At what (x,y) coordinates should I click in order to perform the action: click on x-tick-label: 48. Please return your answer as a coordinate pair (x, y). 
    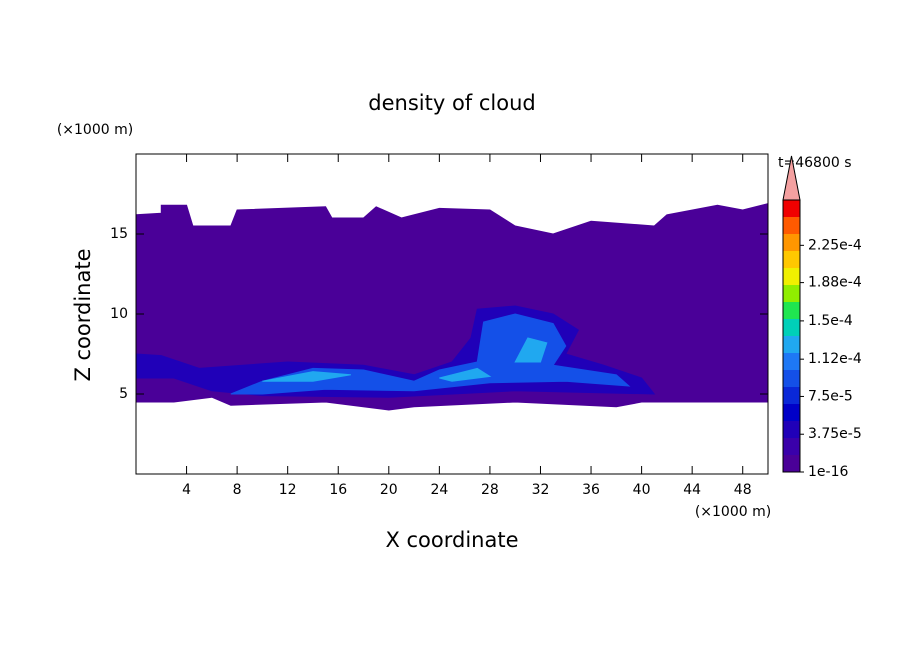
    Looking at the image, I should click on (743, 490).